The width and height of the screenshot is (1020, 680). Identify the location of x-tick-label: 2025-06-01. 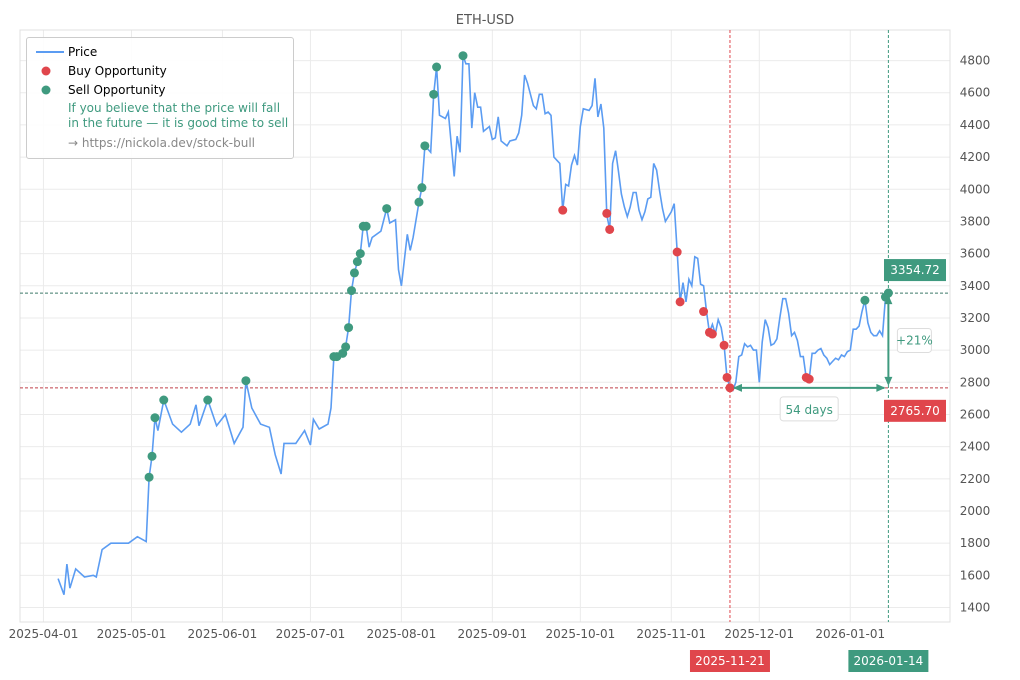
(223, 634).